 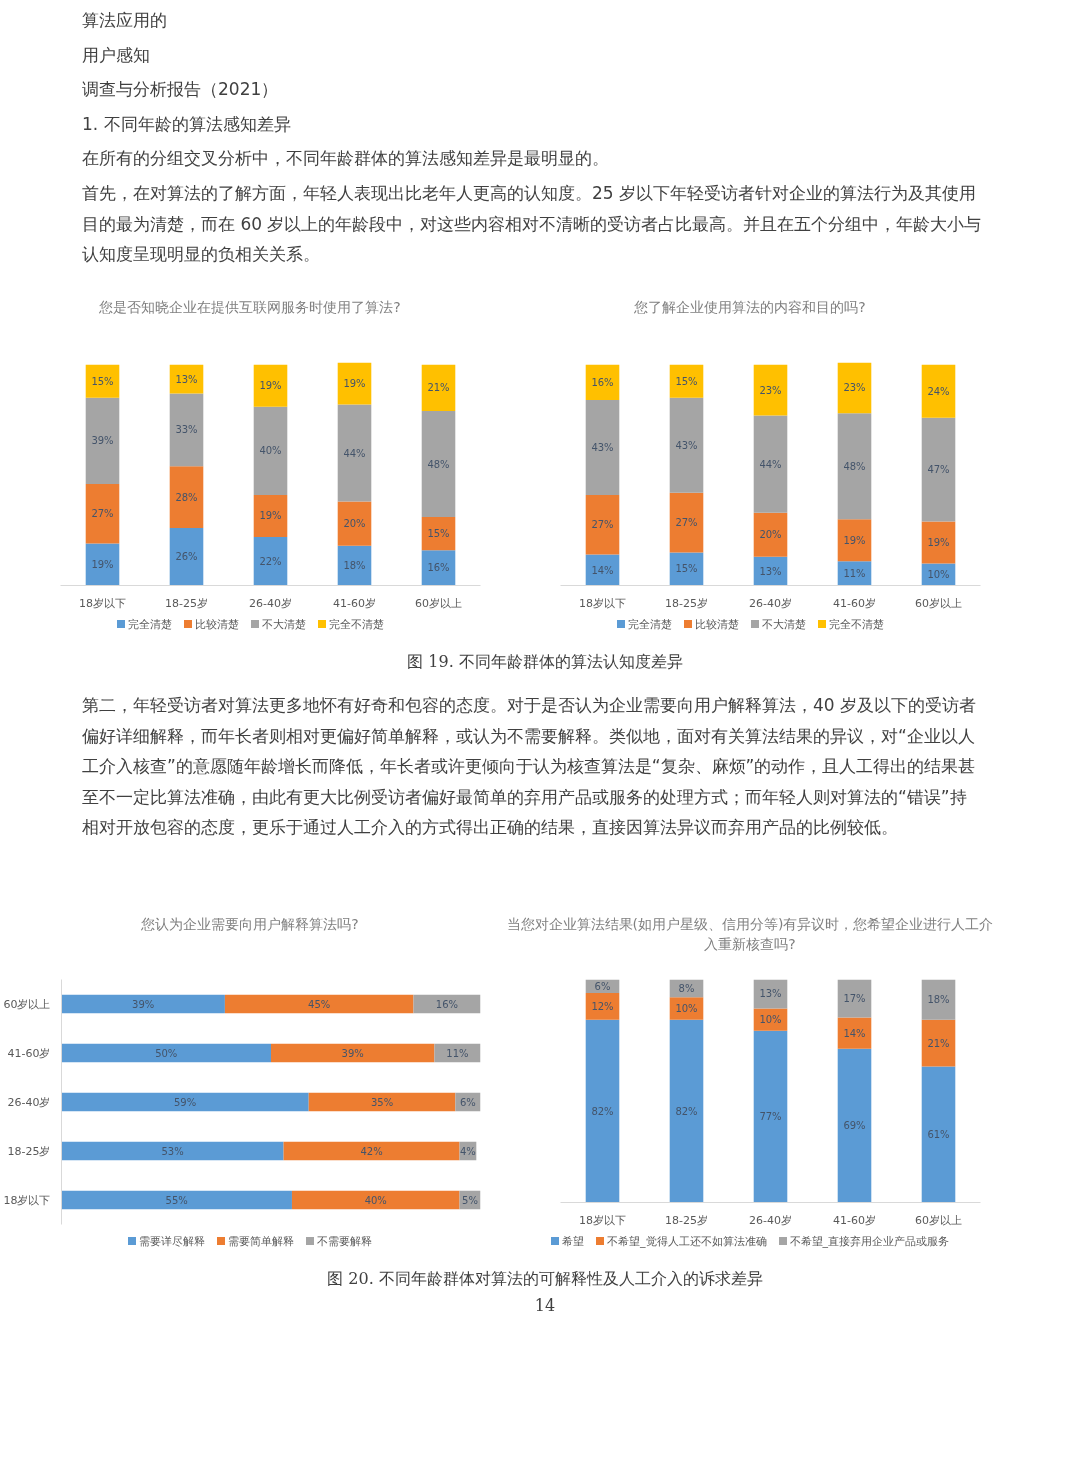 I want to click on data-label: 24%, so click(x=938, y=391).